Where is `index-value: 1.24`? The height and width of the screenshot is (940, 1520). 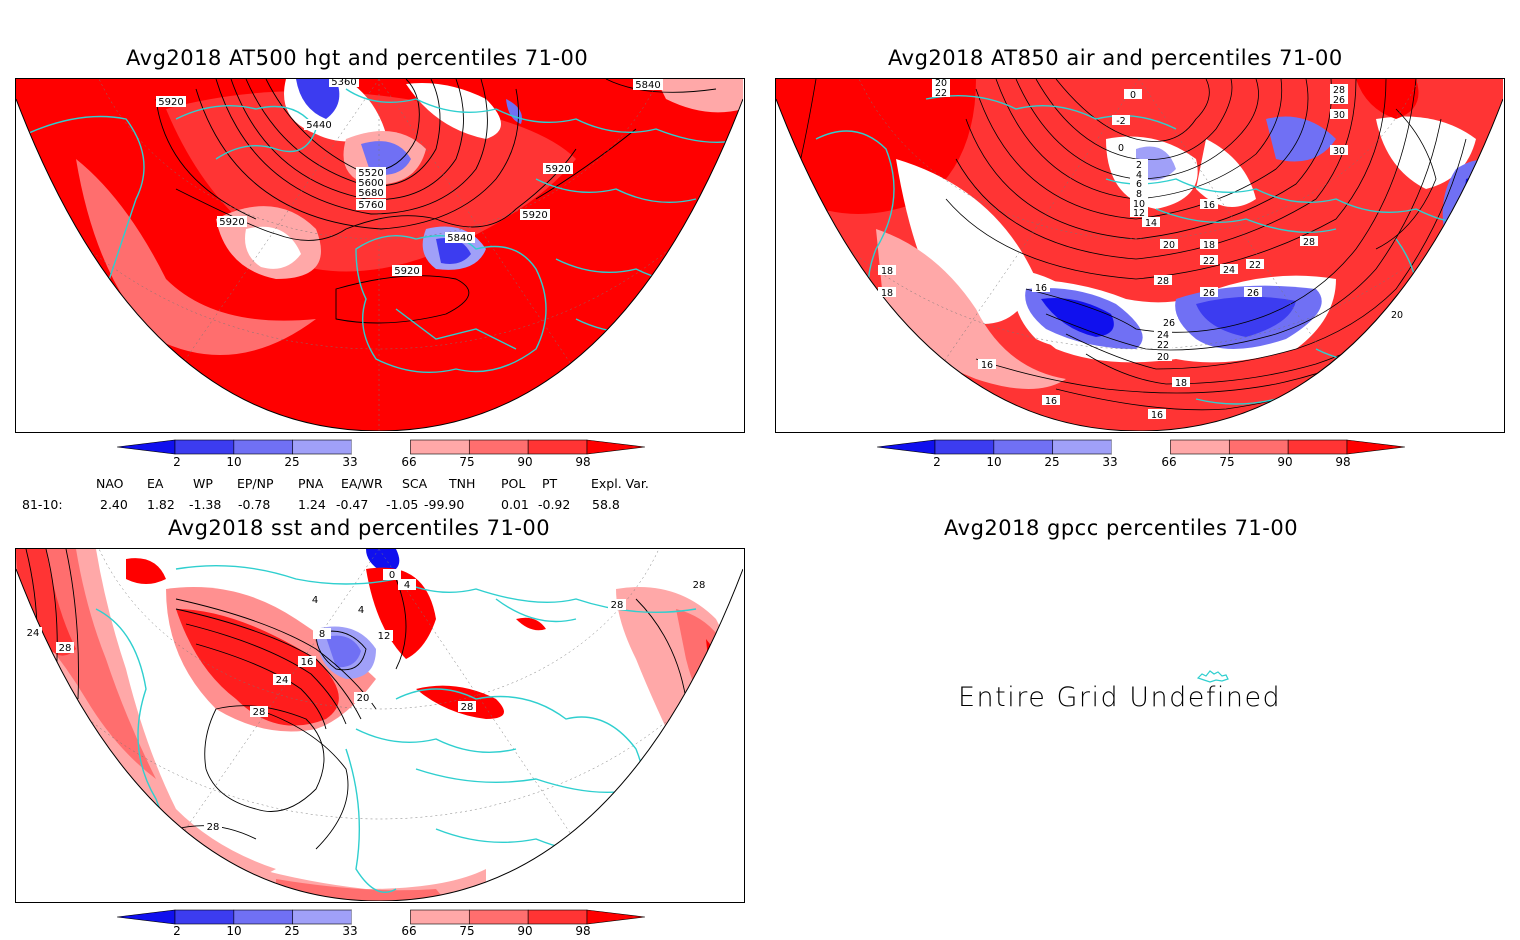 index-value: 1.24 is located at coordinates (312, 504).